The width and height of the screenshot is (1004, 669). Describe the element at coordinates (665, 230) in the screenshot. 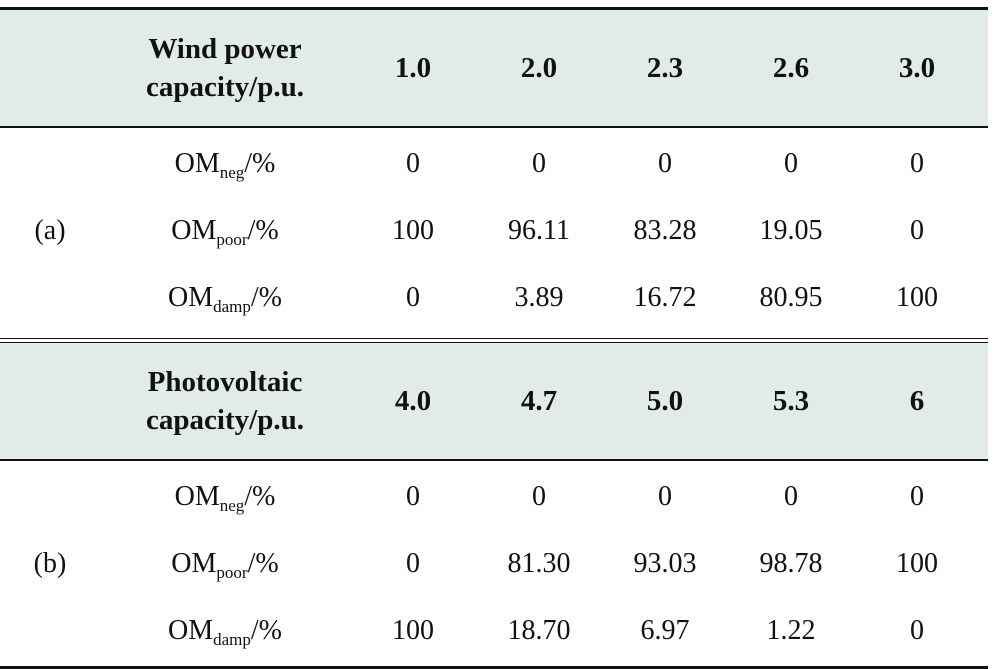

I see `table-cell: 83.28` at that location.